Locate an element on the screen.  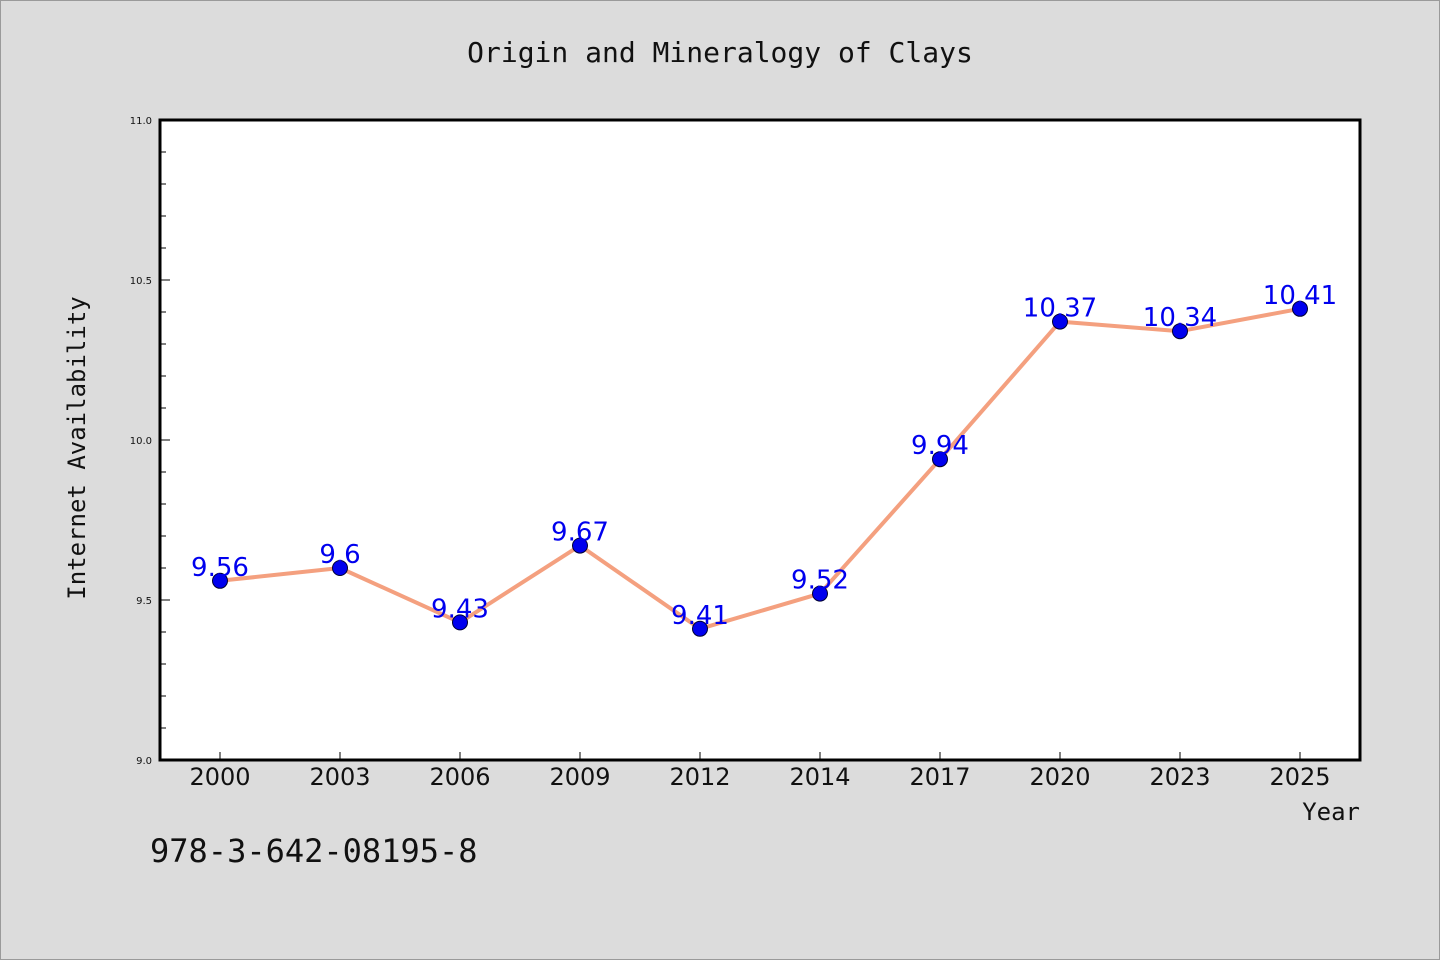
x-tick-label: 2000 is located at coordinates (219, 777).